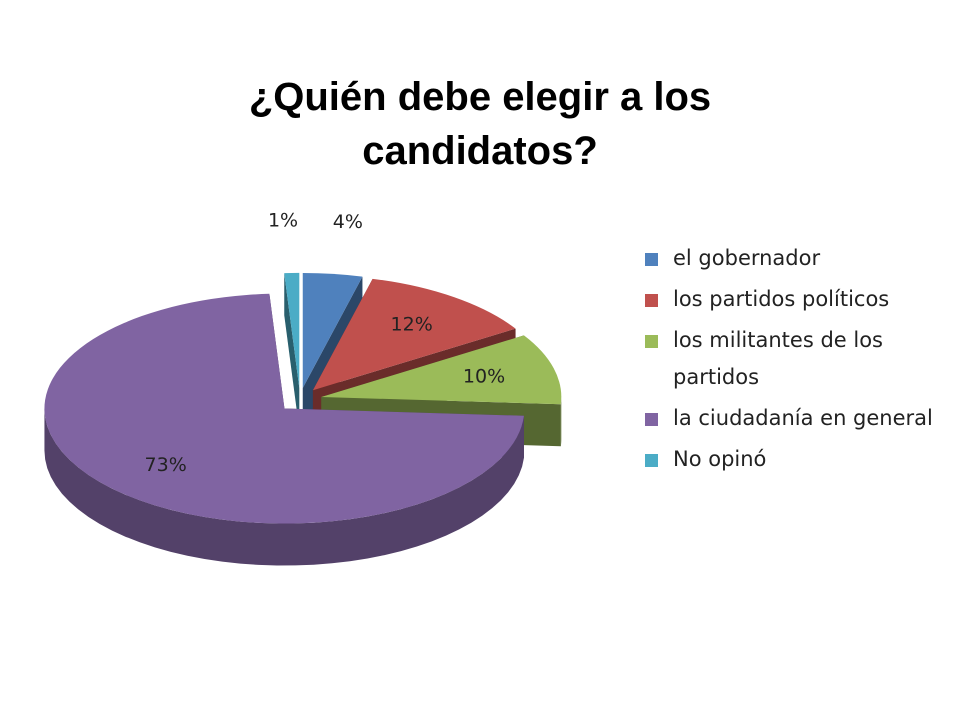 The width and height of the screenshot is (960, 720). What do you see at coordinates (284, 487) in the screenshot?
I see `slice-rim` at bounding box center [284, 487].